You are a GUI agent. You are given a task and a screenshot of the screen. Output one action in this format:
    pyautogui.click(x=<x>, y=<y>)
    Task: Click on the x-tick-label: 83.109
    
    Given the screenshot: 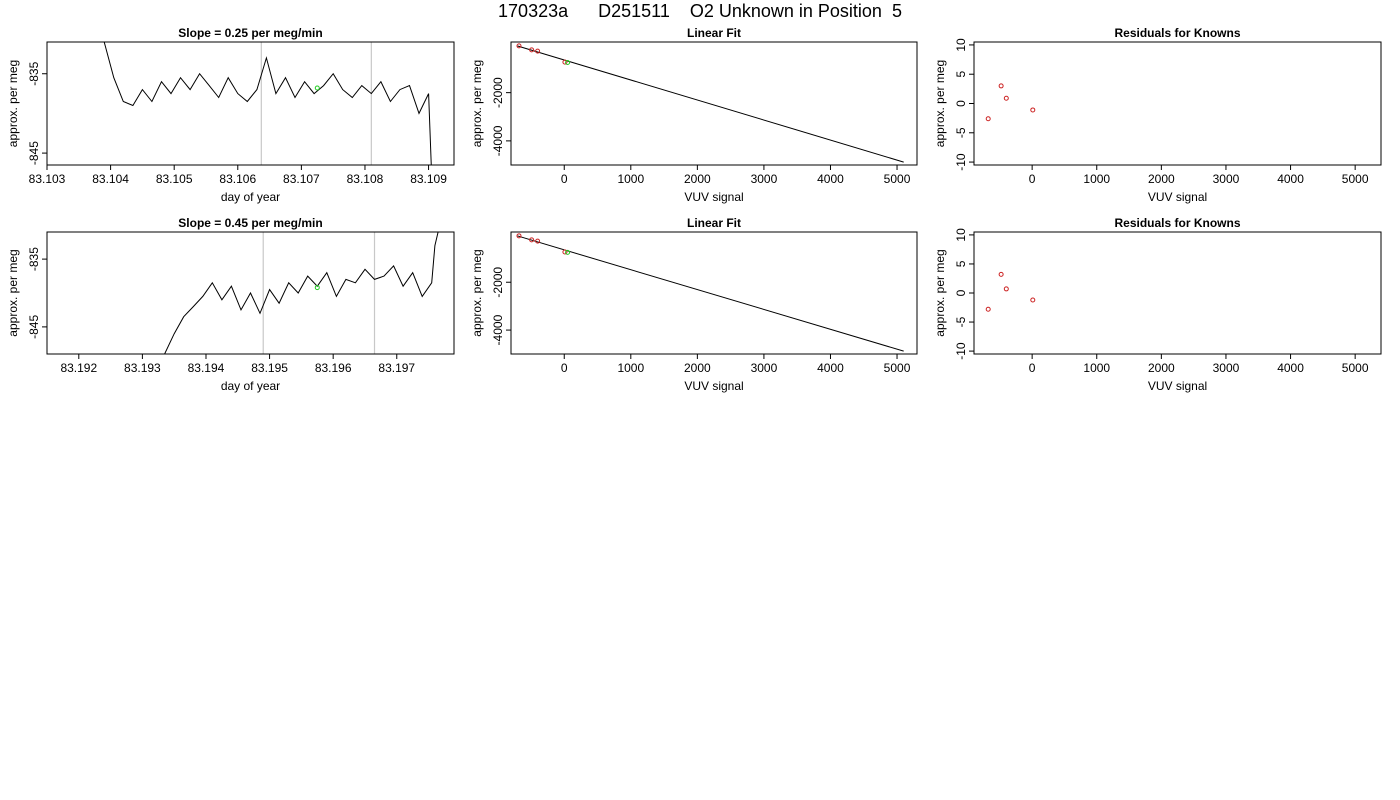 What is the action you would take?
    pyautogui.click(x=428, y=179)
    